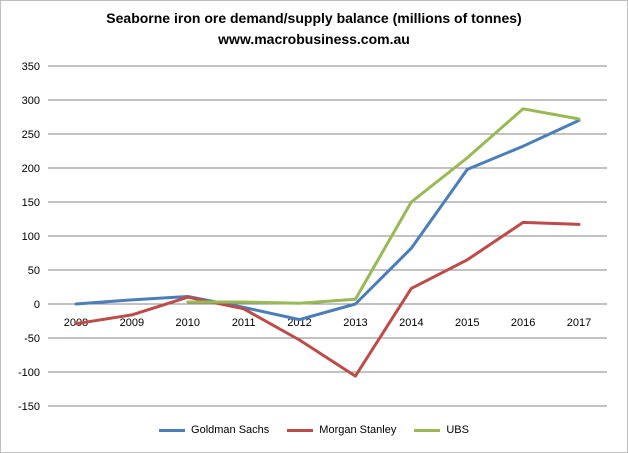 The width and height of the screenshot is (628, 453). What do you see at coordinates (188, 323) in the screenshot?
I see `x-tick-label: 2010` at bounding box center [188, 323].